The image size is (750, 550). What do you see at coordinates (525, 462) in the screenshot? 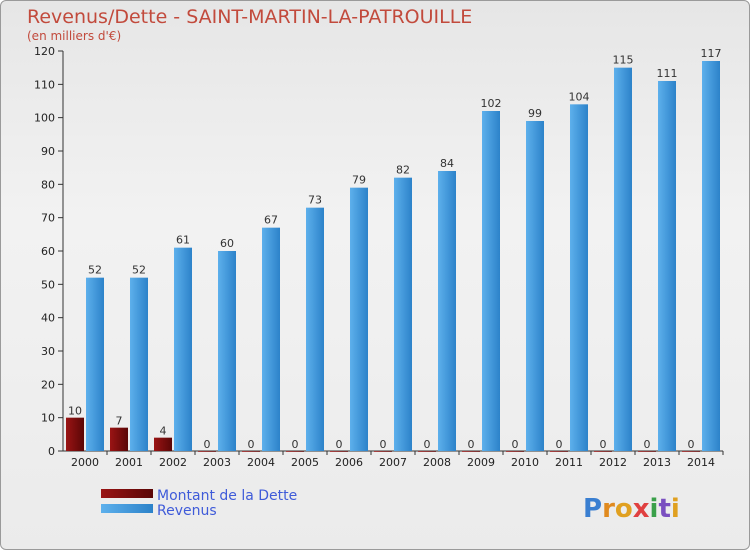
I see `x-tick-label: 2010` at bounding box center [525, 462].